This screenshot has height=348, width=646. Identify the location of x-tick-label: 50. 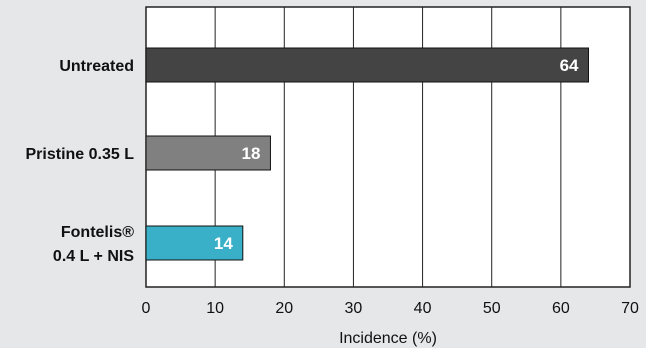
(492, 308).